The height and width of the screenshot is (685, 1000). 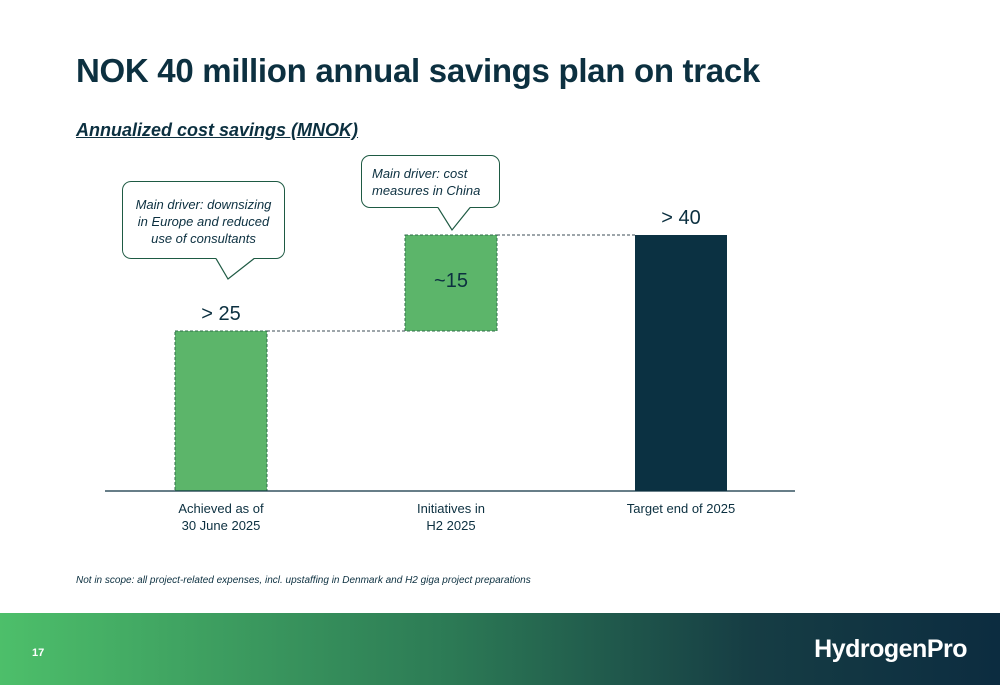 What do you see at coordinates (681, 508) in the screenshot?
I see `category-label-target: Target end of 2025` at bounding box center [681, 508].